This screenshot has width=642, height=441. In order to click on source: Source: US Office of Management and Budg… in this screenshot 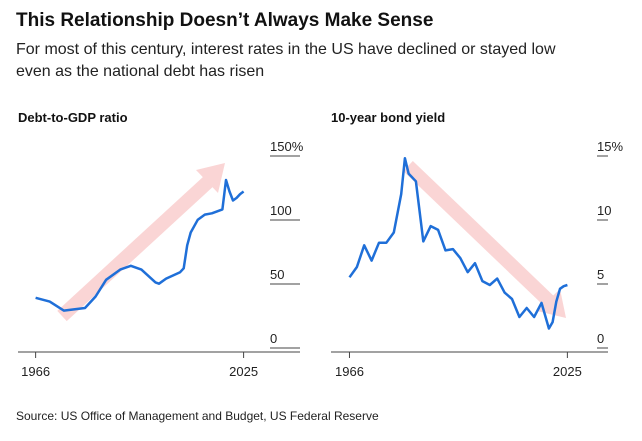, I will do `click(197, 416)`.